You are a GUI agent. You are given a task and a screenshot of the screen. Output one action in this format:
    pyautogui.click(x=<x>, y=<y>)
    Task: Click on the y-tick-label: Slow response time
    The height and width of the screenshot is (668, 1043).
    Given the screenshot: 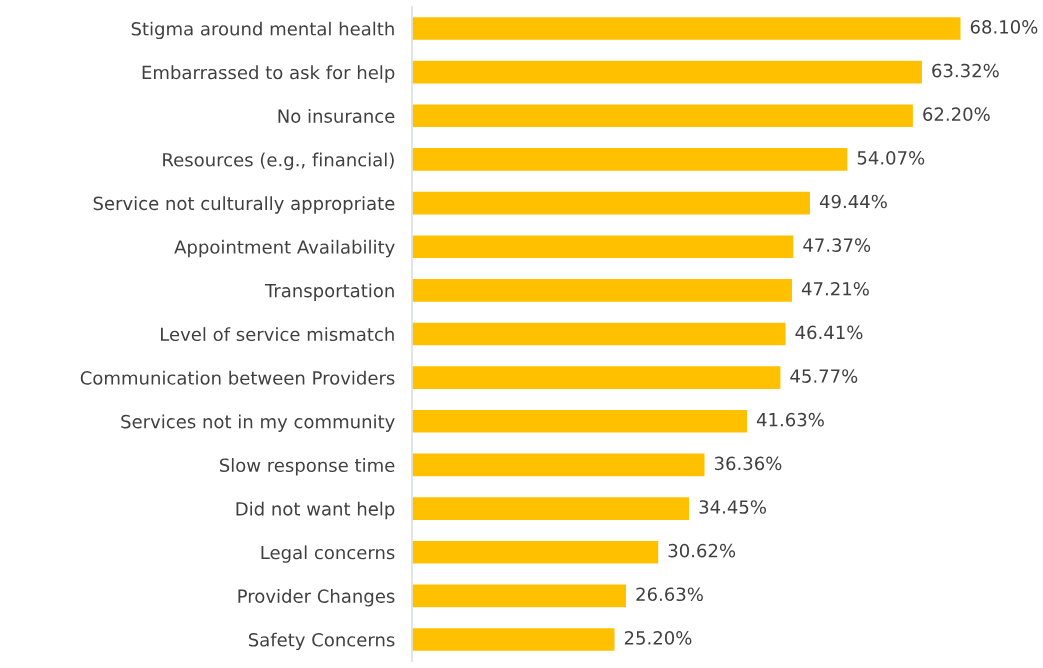 What is the action you would take?
    pyautogui.click(x=307, y=467)
    